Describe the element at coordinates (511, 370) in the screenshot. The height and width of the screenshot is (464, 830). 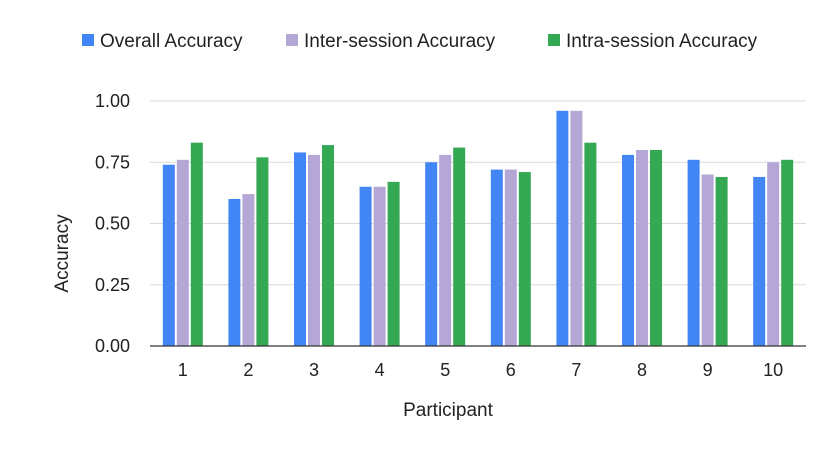
I see `x-tick-label: 6` at that location.